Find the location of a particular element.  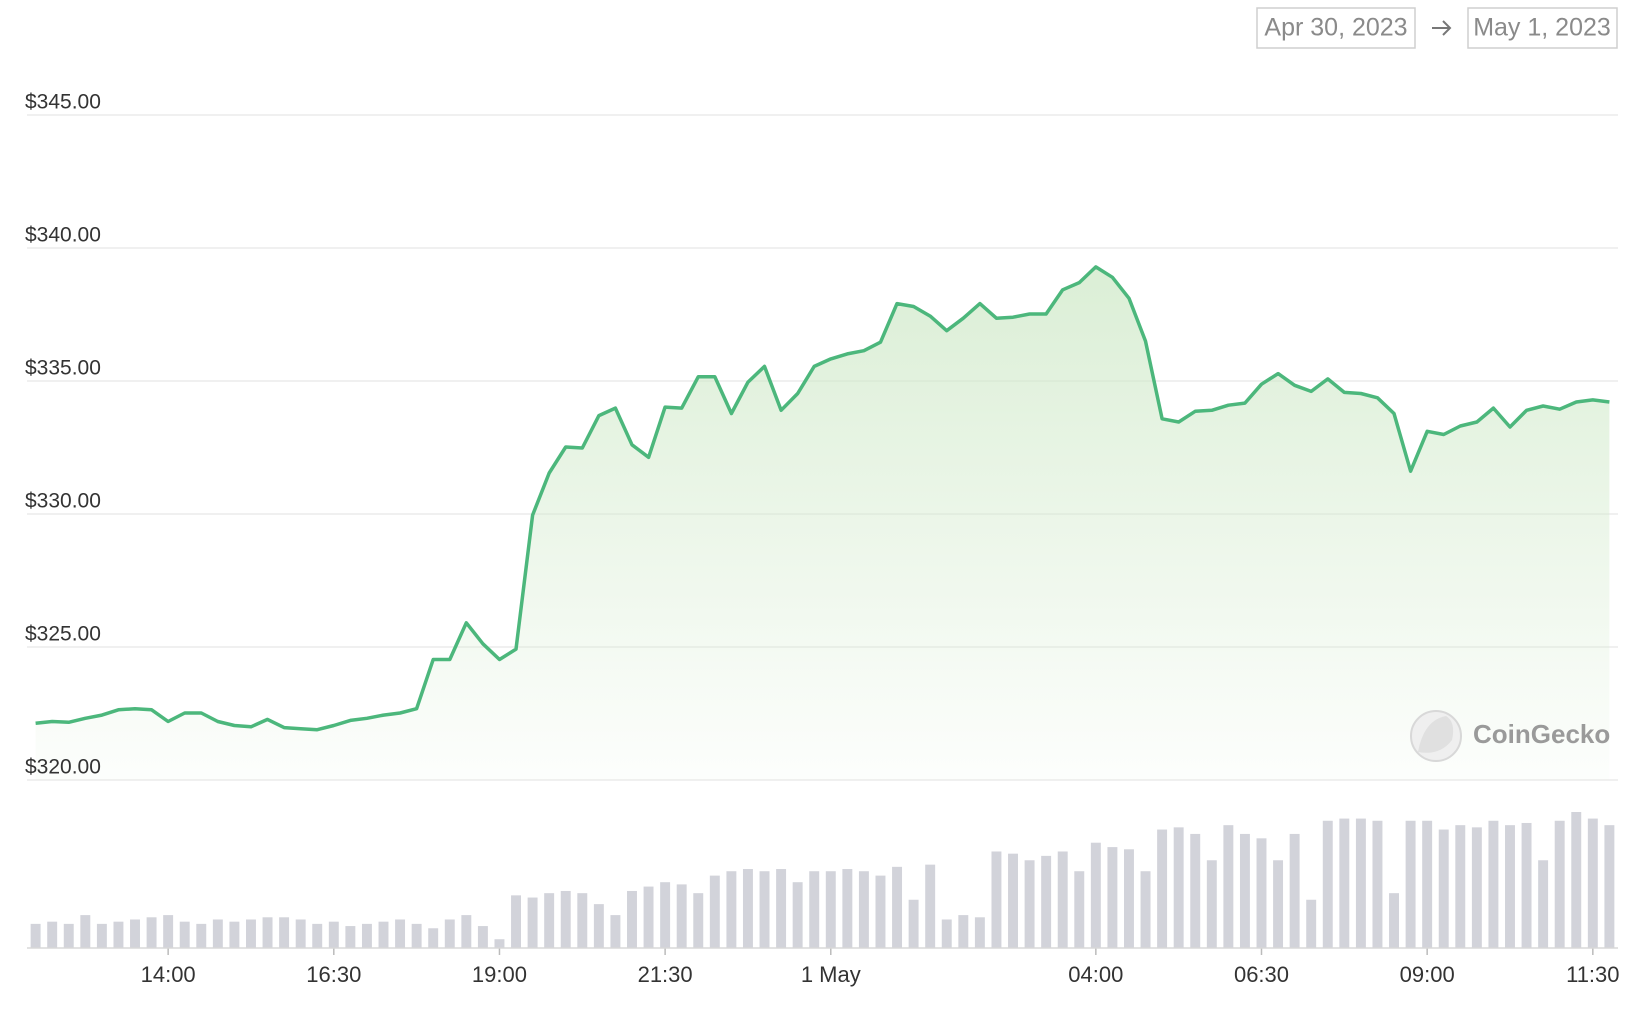

end-date-box is located at coordinates (1542, 28).